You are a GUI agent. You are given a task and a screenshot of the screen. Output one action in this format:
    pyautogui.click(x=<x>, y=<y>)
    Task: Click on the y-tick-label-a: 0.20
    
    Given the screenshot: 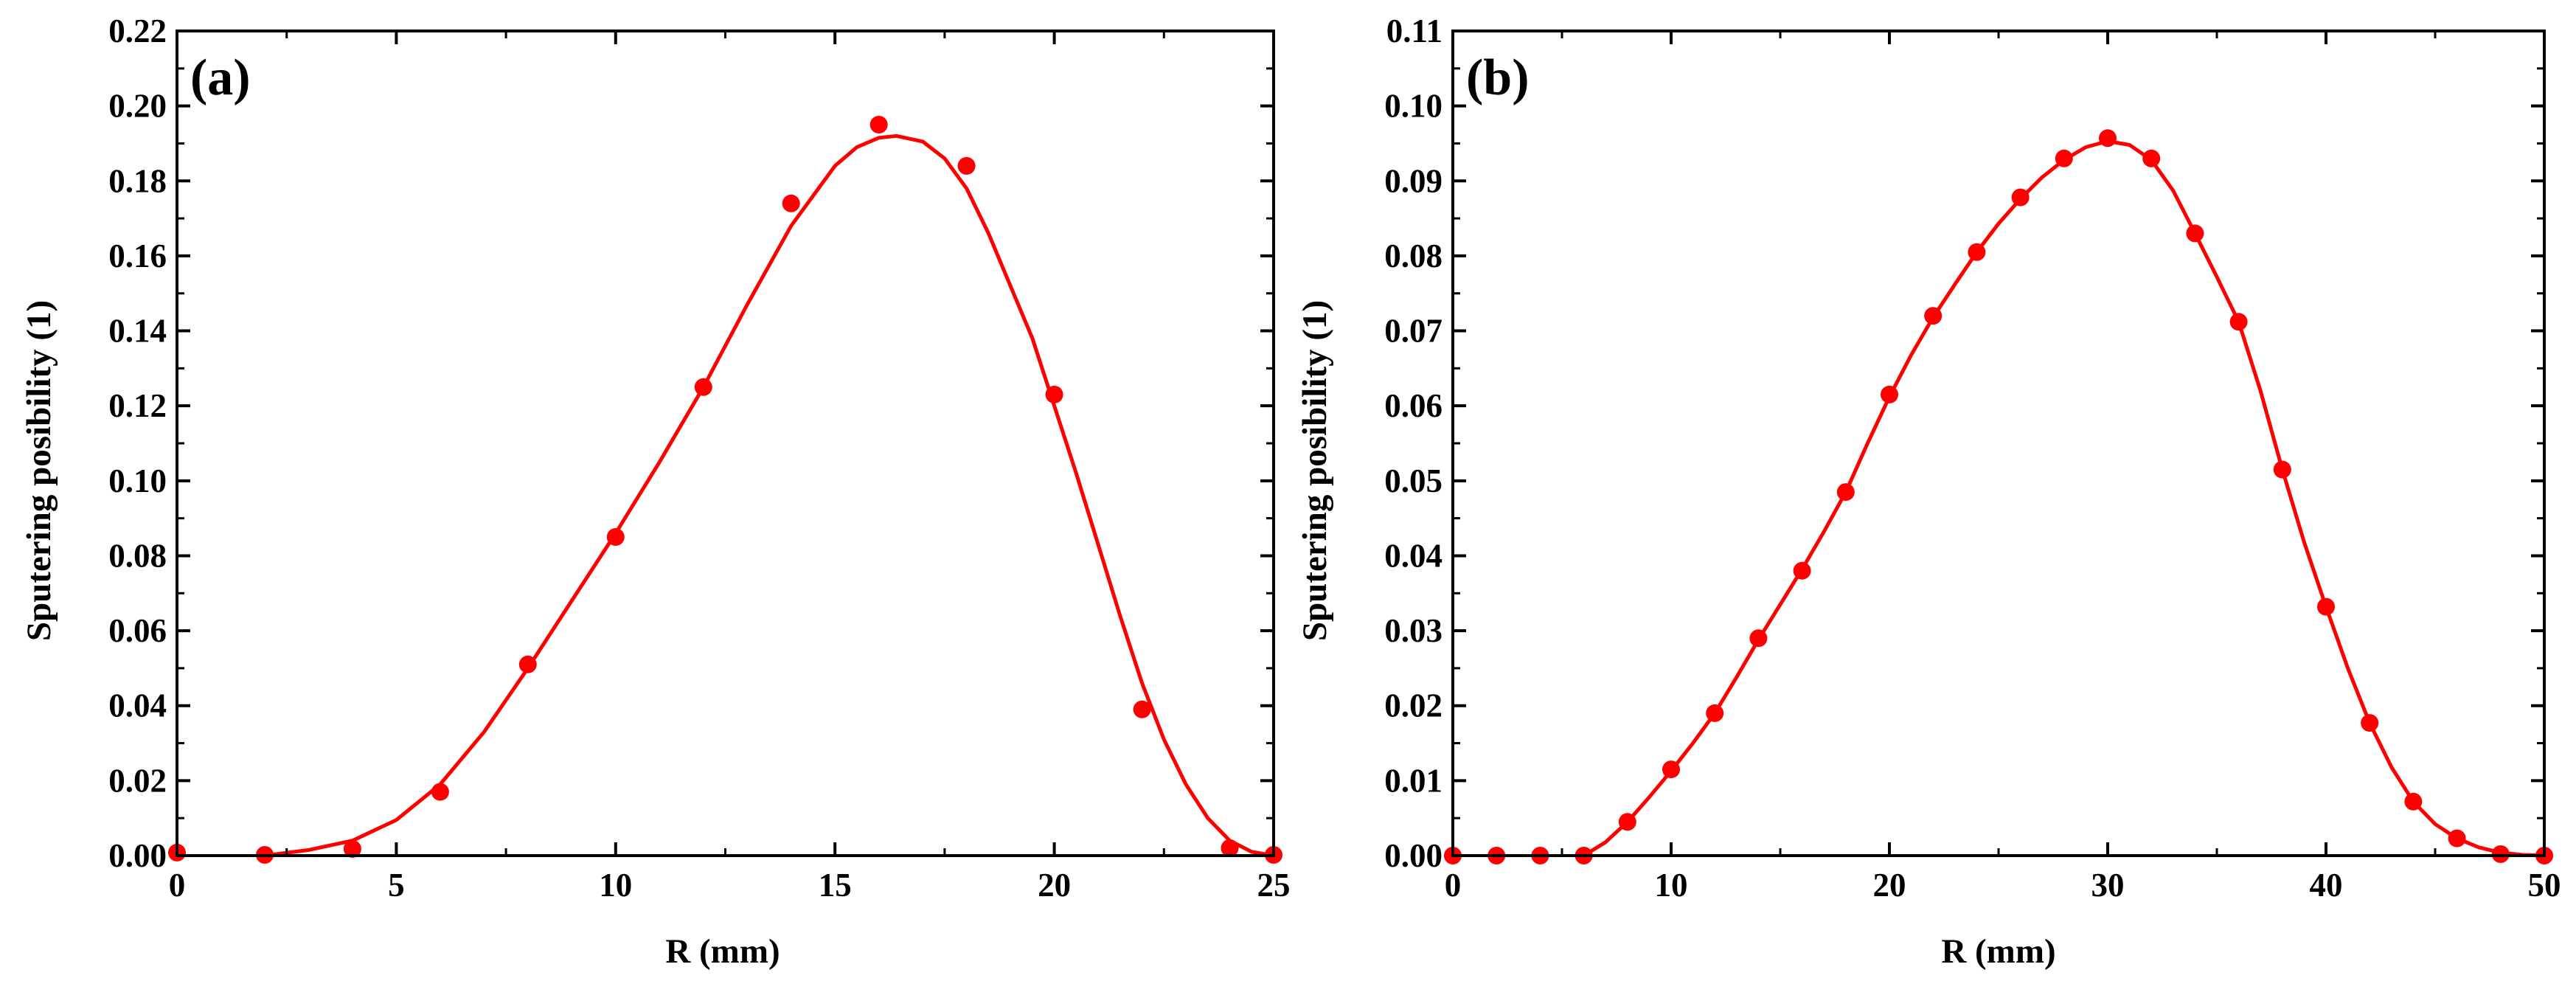 What is the action you would take?
    pyautogui.click(x=137, y=106)
    